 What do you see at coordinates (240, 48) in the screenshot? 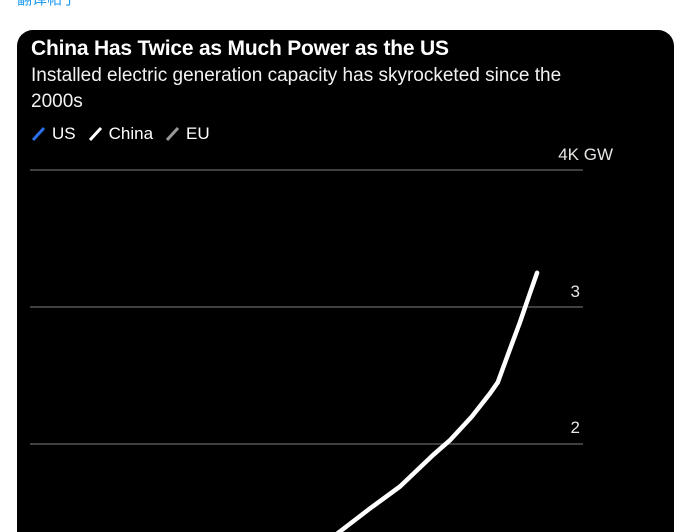
I see `chart-title: China Has Twice as Much Power as the US` at bounding box center [240, 48].